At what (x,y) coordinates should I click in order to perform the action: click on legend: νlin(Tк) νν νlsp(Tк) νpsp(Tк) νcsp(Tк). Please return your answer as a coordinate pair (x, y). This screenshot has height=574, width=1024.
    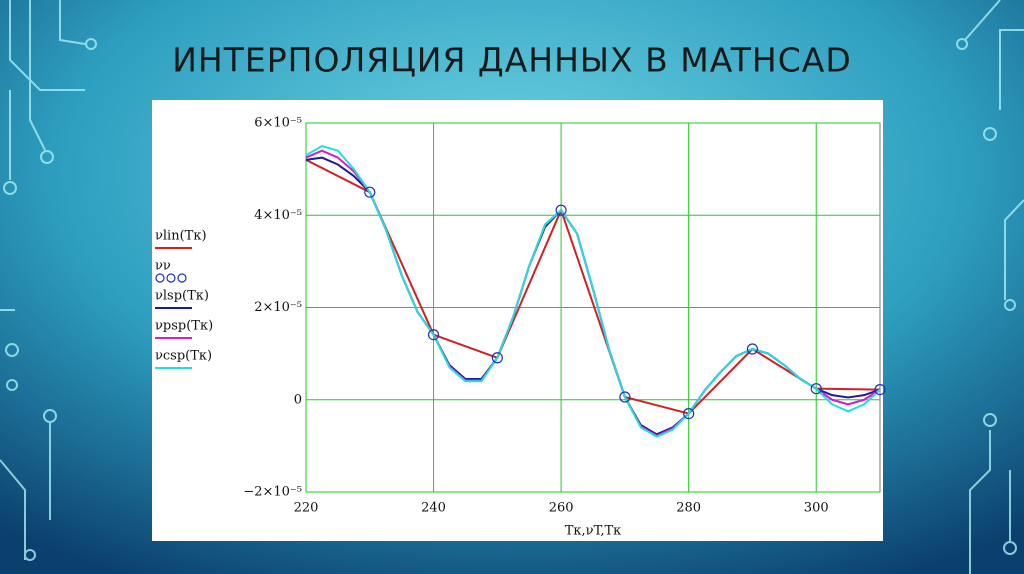
    Looking at the image, I should click on (184, 299).